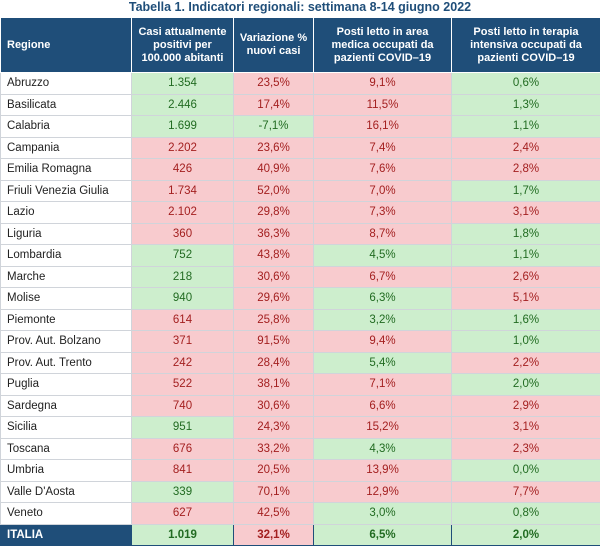 The width and height of the screenshot is (600, 549). What do you see at coordinates (66, 147) in the screenshot?
I see `region-name: Campania` at bounding box center [66, 147].